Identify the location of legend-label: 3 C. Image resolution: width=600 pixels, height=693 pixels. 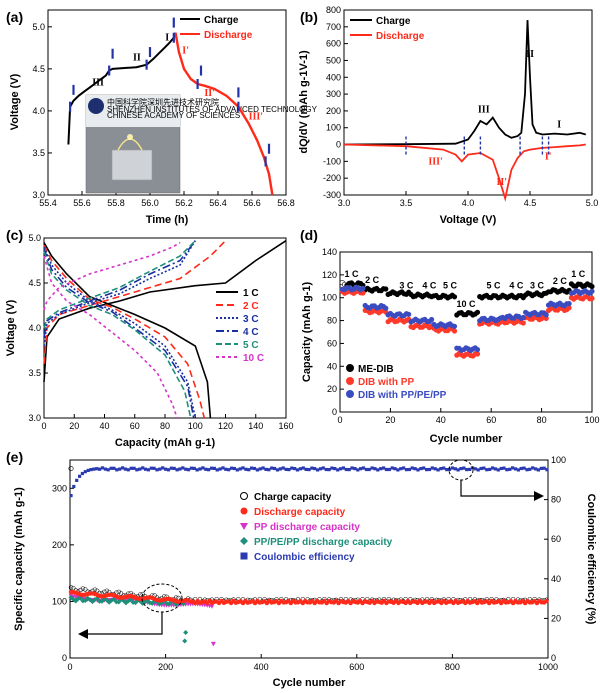
(251, 319).